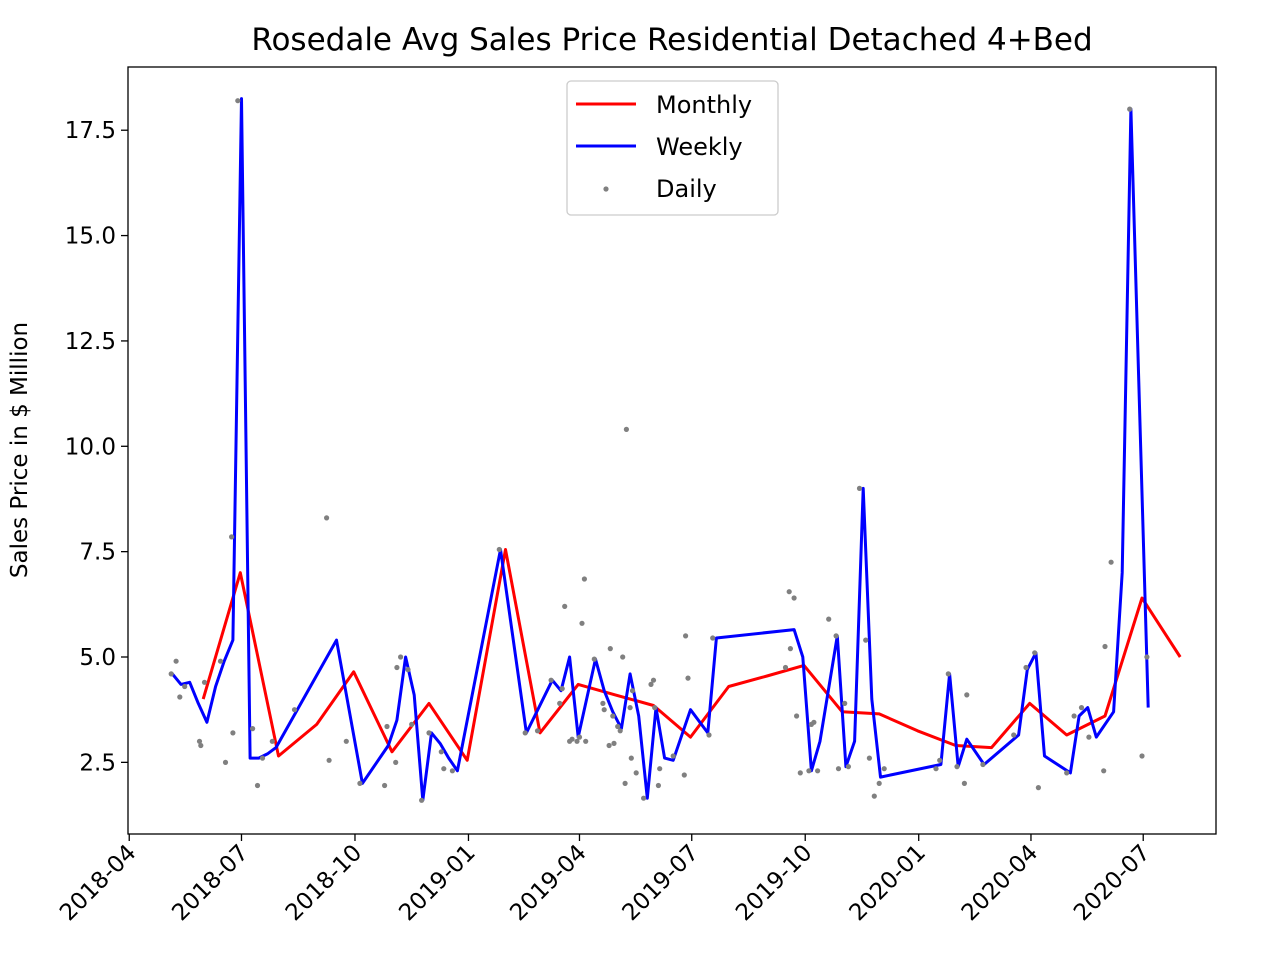  Describe the element at coordinates (90, 131) in the screenshot. I see `y-tick-label: 17.5` at that location.